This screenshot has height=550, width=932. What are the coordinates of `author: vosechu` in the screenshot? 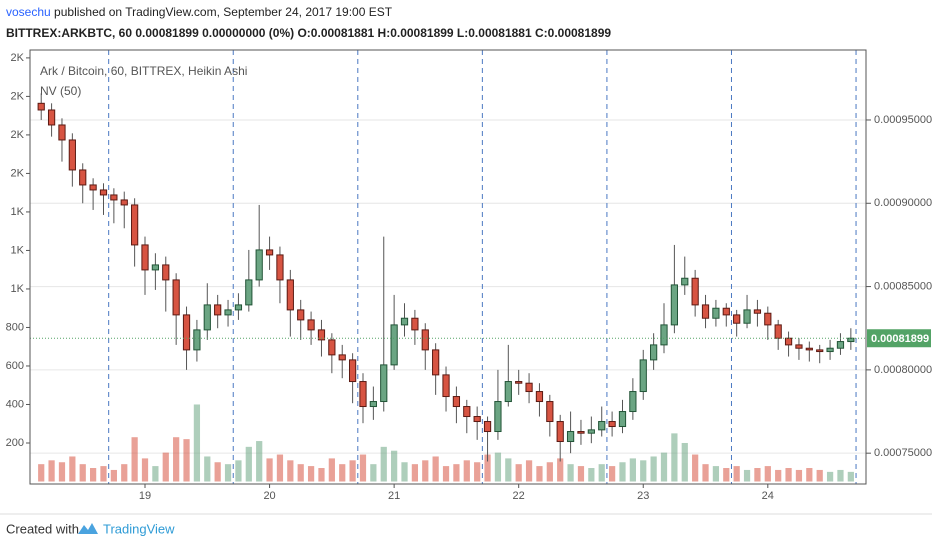 It's located at (28, 12).